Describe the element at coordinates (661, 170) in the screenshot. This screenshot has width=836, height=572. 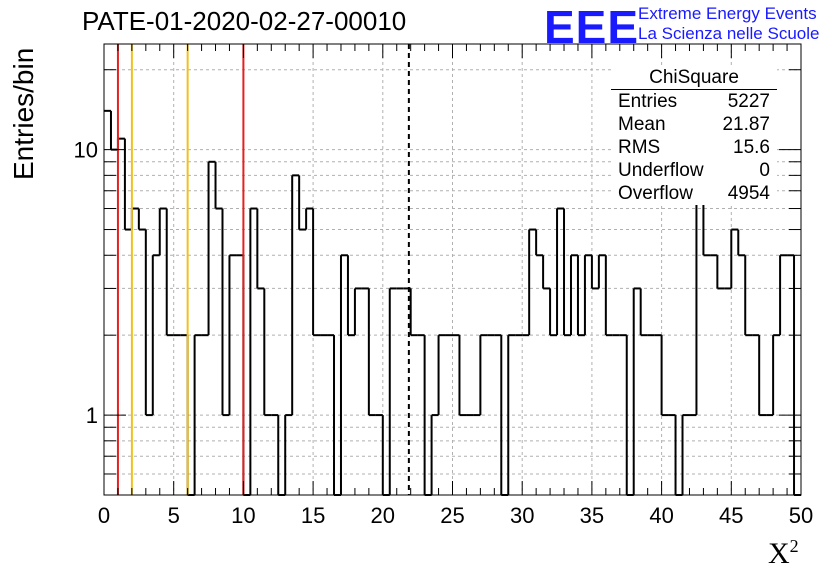
I see `stats-label: Underflow` at that location.